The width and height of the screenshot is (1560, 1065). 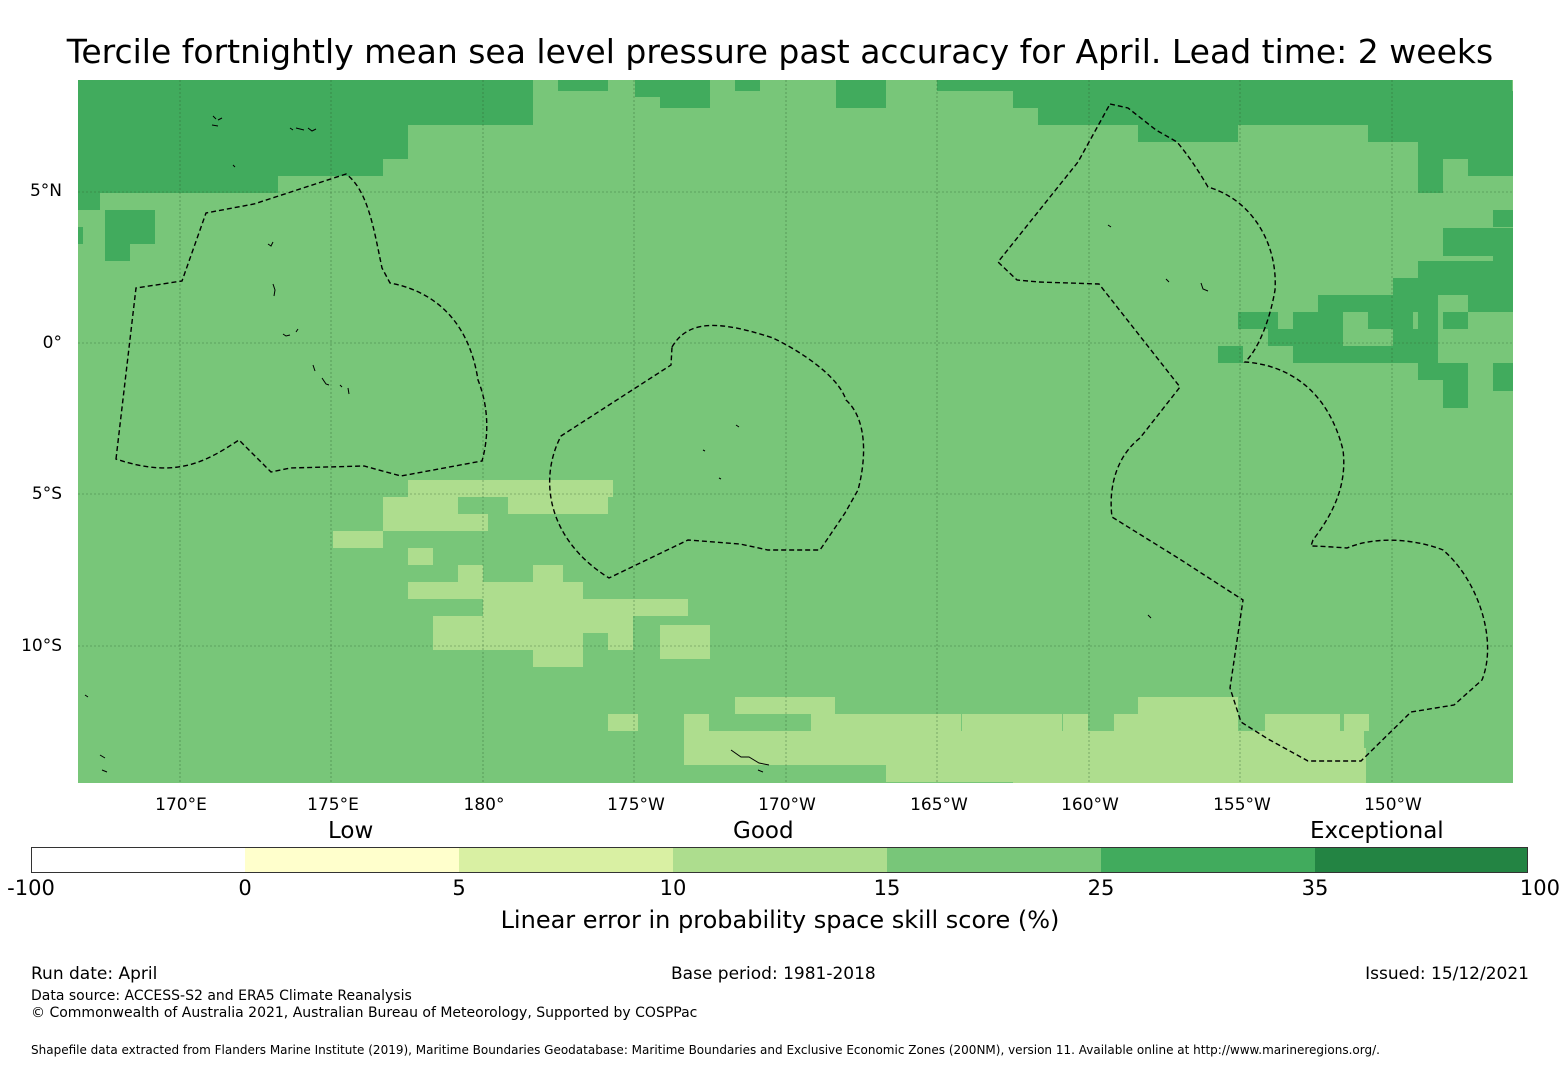 I want to click on lat-label-0: 0°, so click(x=52, y=343).